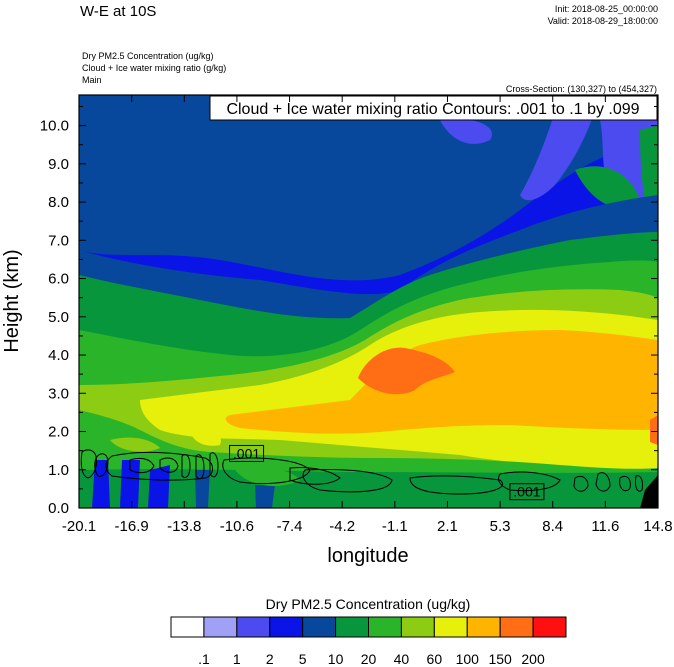 The image size is (674, 667). What do you see at coordinates (58, 355) in the screenshot?
I see `y-tick-label: 4.0` at bounding box center [58, 355].